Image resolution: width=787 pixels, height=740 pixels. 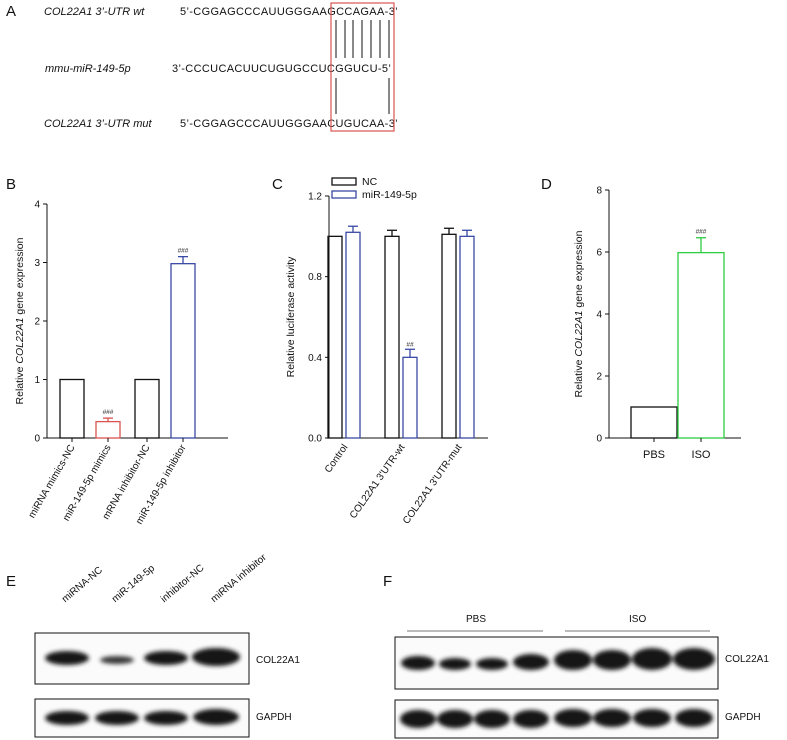 I want to click on pairing-lines, so click(x=362, y=67).